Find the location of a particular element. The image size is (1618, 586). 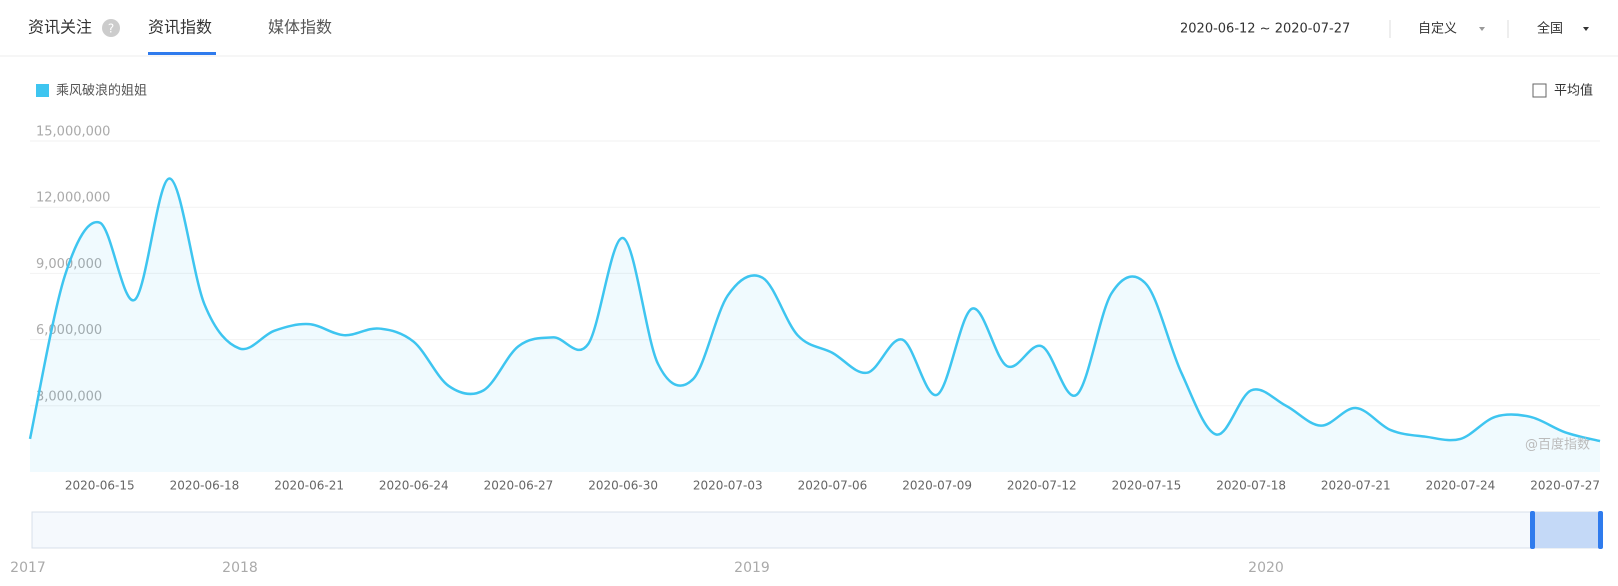

x-tick-label: 2020-07-12 is located at coordinates (1042, 486).